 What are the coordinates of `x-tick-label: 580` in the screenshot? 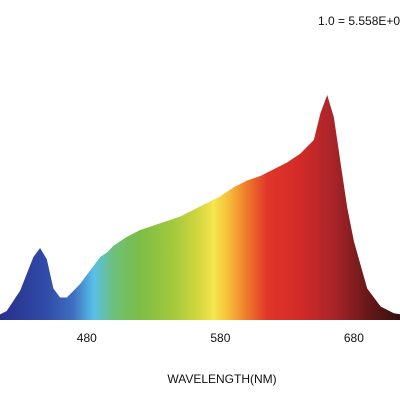 It's located at (220, 338).